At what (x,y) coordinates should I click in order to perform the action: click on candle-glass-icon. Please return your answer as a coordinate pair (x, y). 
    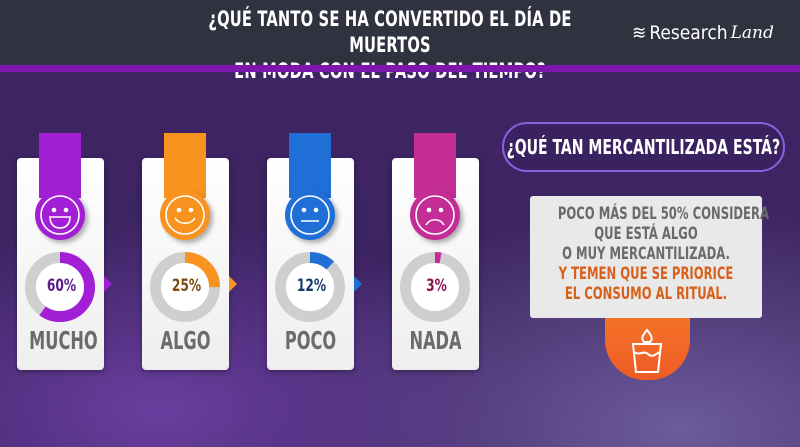
    Looking at the image, I should click on (647, 350).